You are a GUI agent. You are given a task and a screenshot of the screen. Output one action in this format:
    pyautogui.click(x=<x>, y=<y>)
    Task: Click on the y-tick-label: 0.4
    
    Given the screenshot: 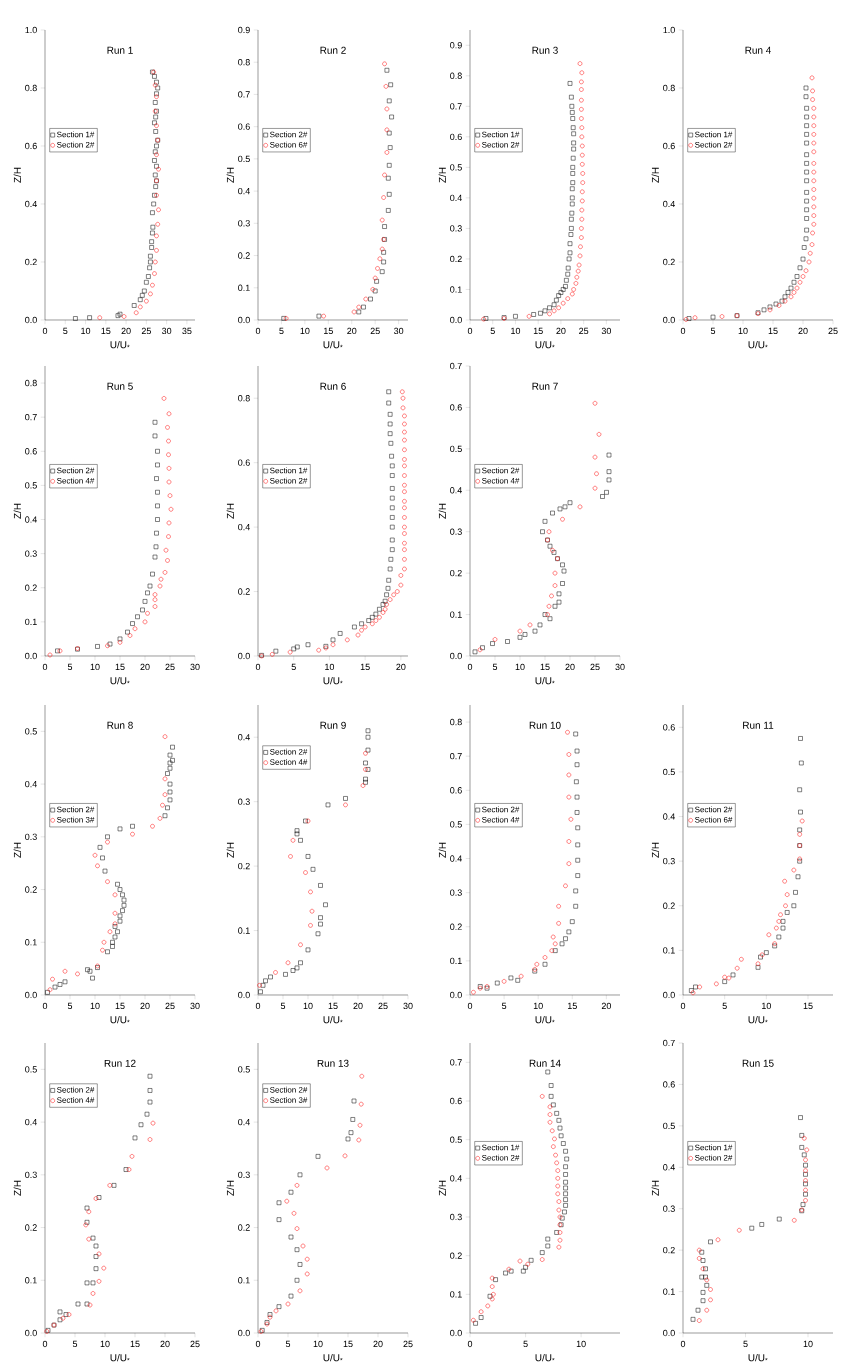 What is the action you would take?
    pyautogui.click(x=31, y=204)
    